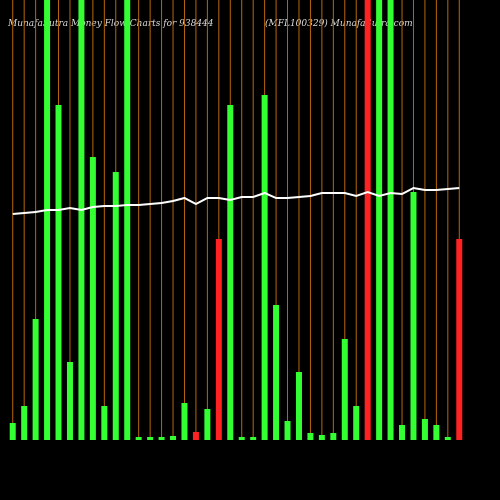 The image size is (500, 500). Describe the element at coordinates (110, 24) in the screenshot. I see `chart-title: MunafaSutra Money Flow Charts for 938444` at that location.